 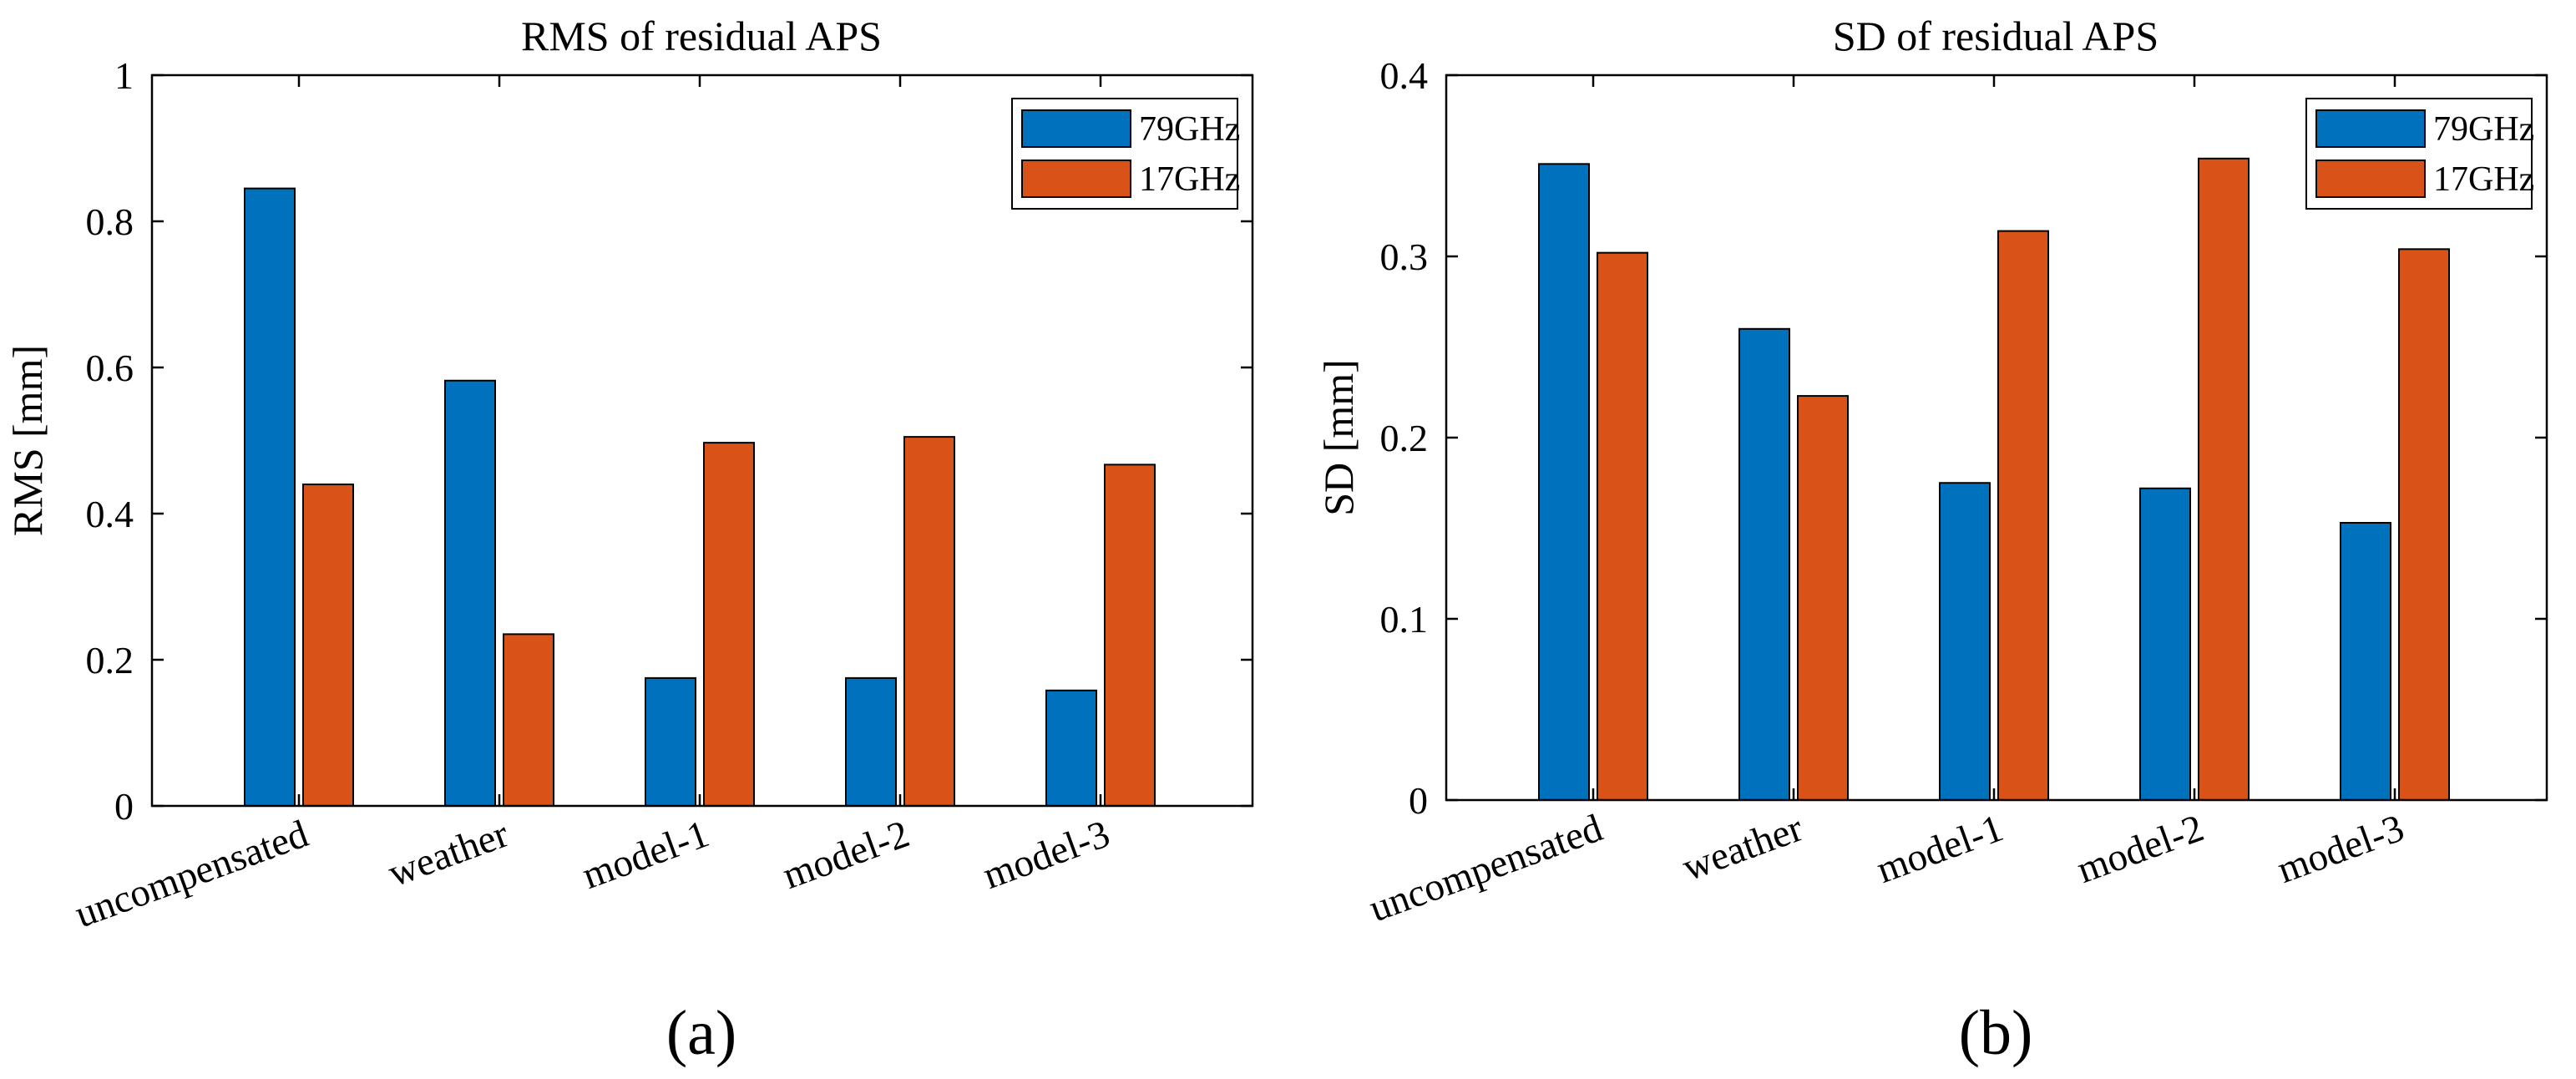 What do you see at coordinates (27, 440) in the screenshot?
I see `y-axis-label: RMS [mm]` at bounding box center [27, 440].